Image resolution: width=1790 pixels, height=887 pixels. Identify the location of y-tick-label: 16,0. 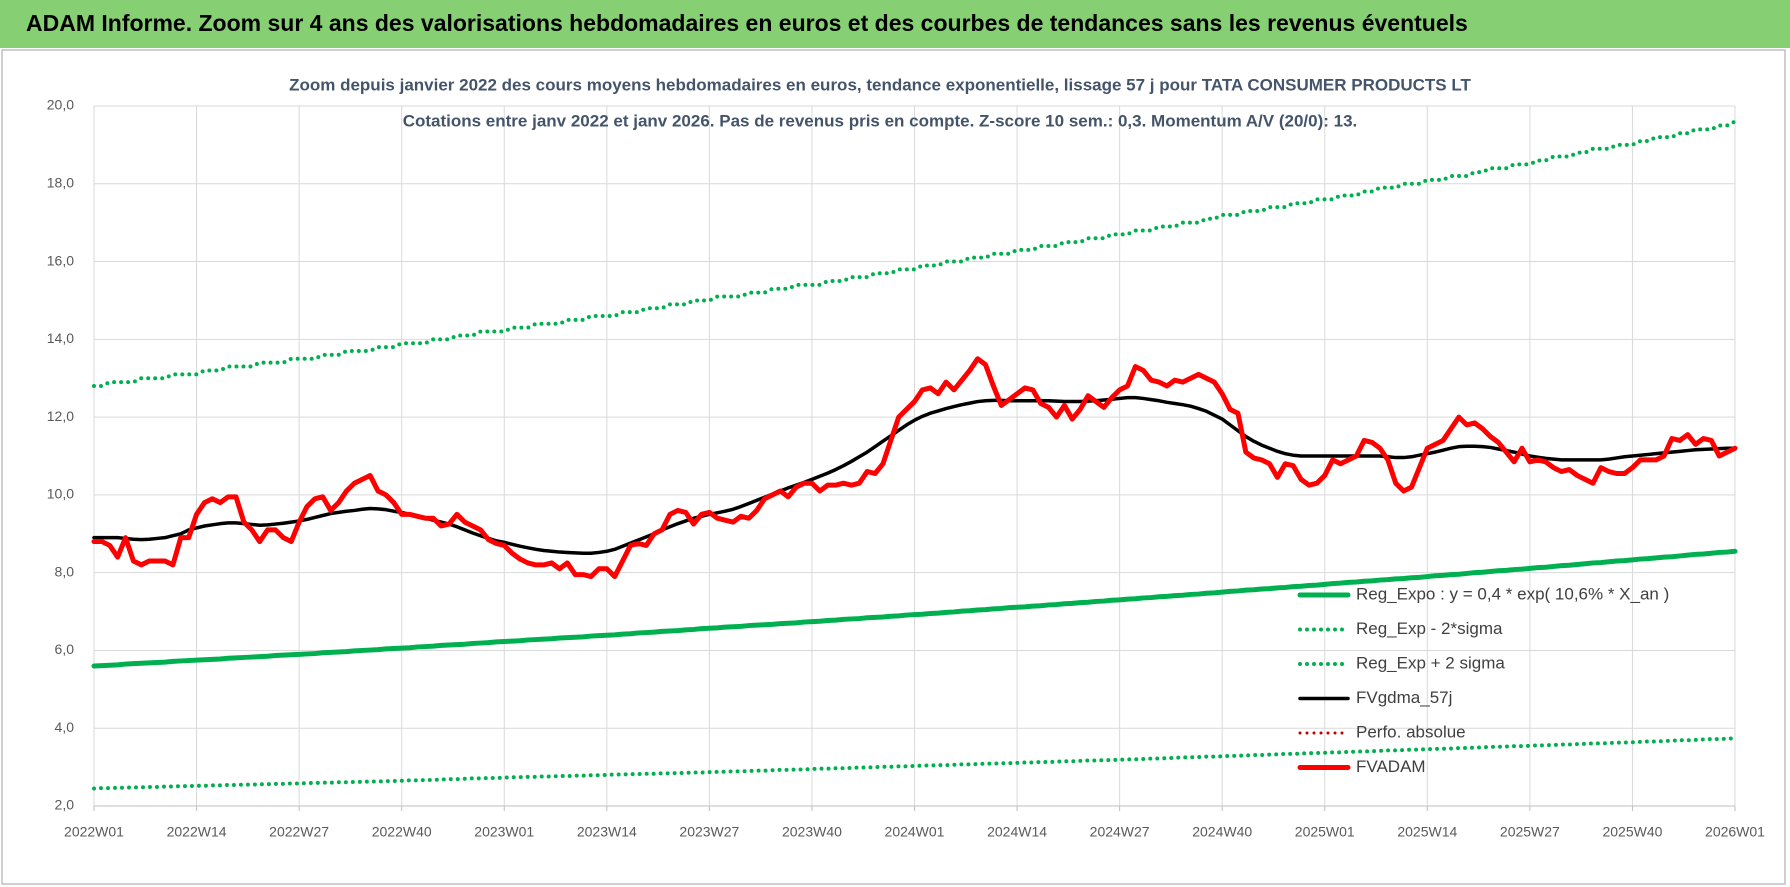
(60, 260).